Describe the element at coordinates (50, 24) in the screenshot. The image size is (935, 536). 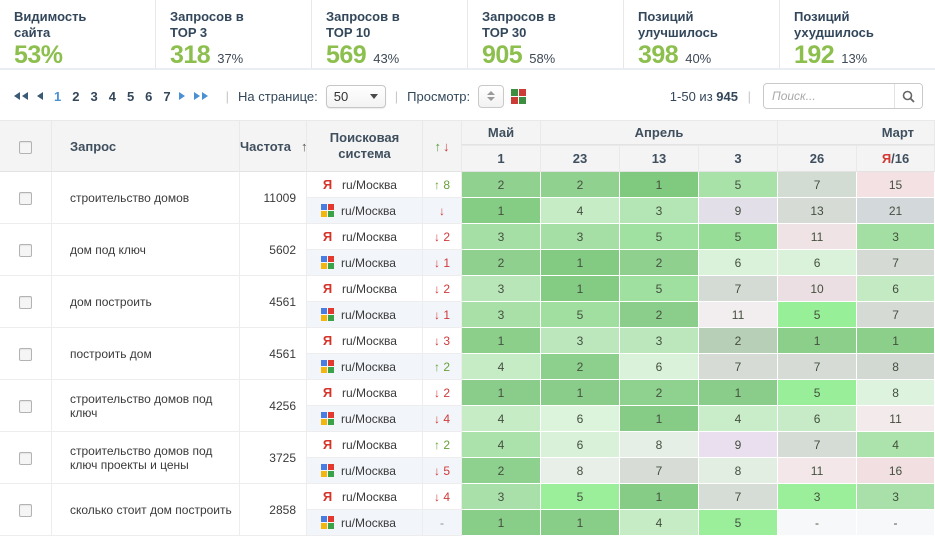
I see `summary-card-label: Видимость сайта` at that location.